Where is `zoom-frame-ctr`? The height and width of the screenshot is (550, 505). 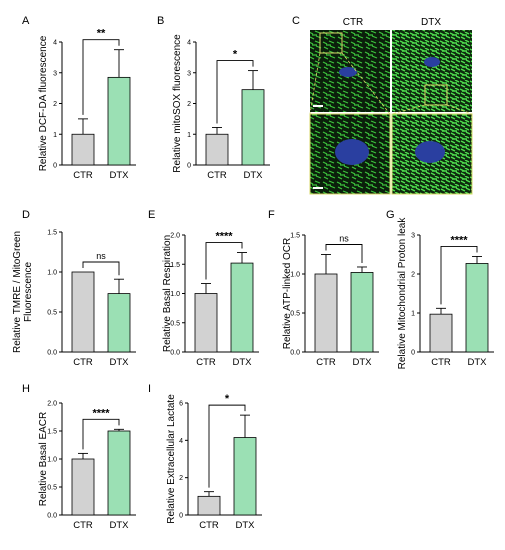 zoom-frame-ctr is located at coordinates (350, 154).